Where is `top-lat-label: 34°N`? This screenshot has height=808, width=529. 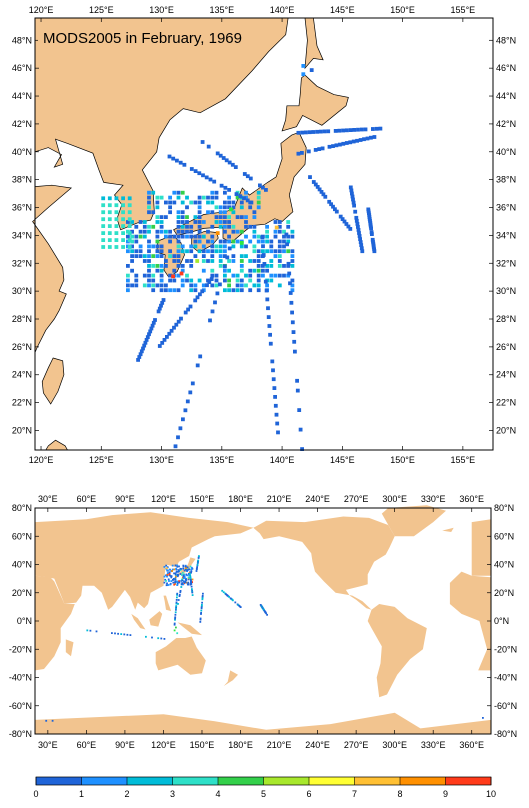 top-lat-label: 34°N is located at coordinates (22, 235).